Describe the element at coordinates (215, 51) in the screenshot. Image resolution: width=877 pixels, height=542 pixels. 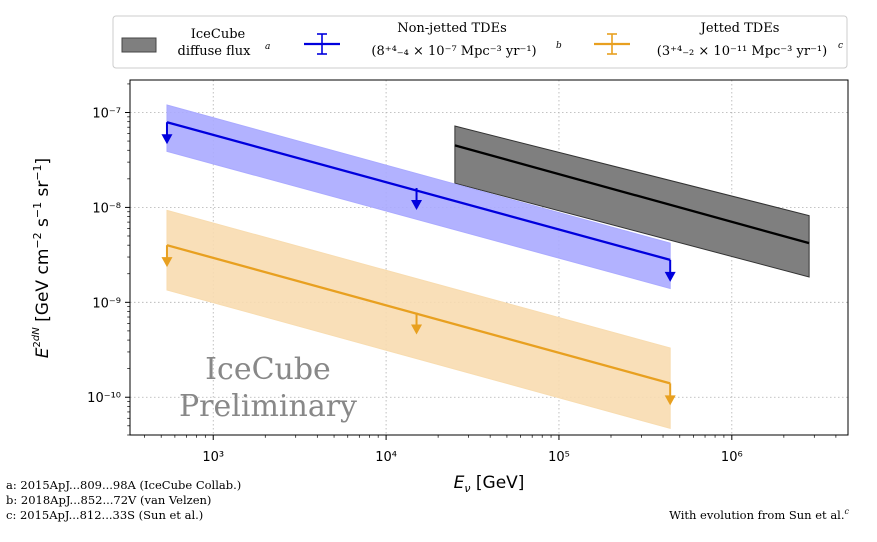
I see `legend-diffuse-line-2: diffuse flux` at that location.